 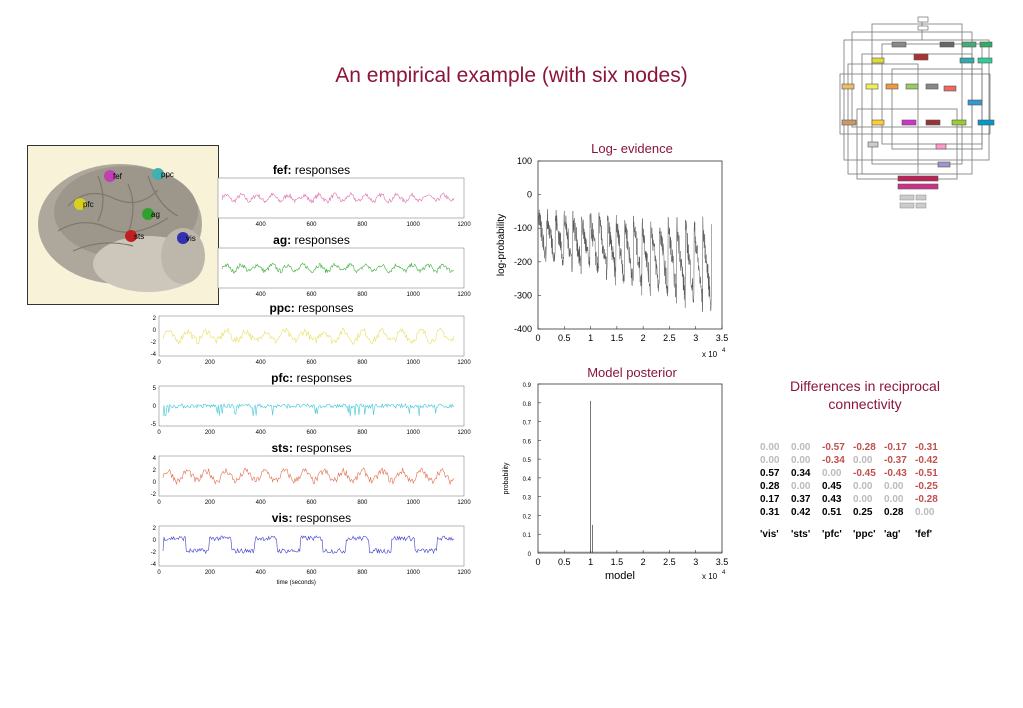 What do you see at coordinates (892, 534) in the screenshot?
I see `connectivity-label: 'ag'` at bounding box center [892, 534].